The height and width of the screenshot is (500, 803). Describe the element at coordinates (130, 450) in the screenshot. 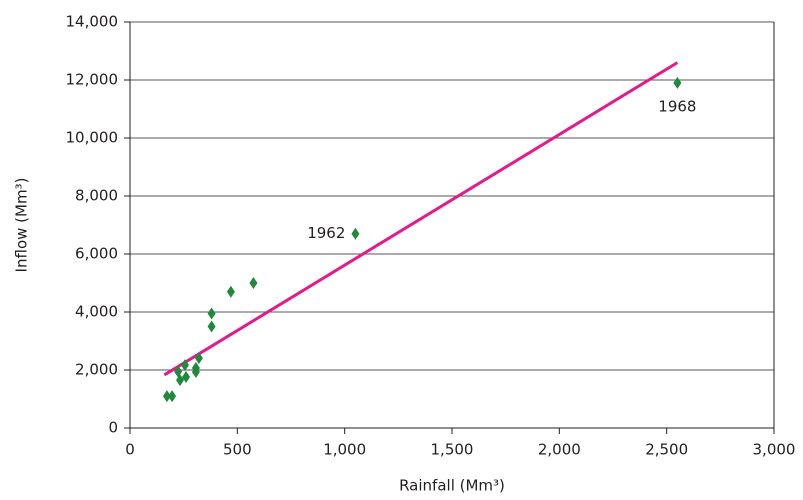

I see `x-tick-label: 0` at that location.